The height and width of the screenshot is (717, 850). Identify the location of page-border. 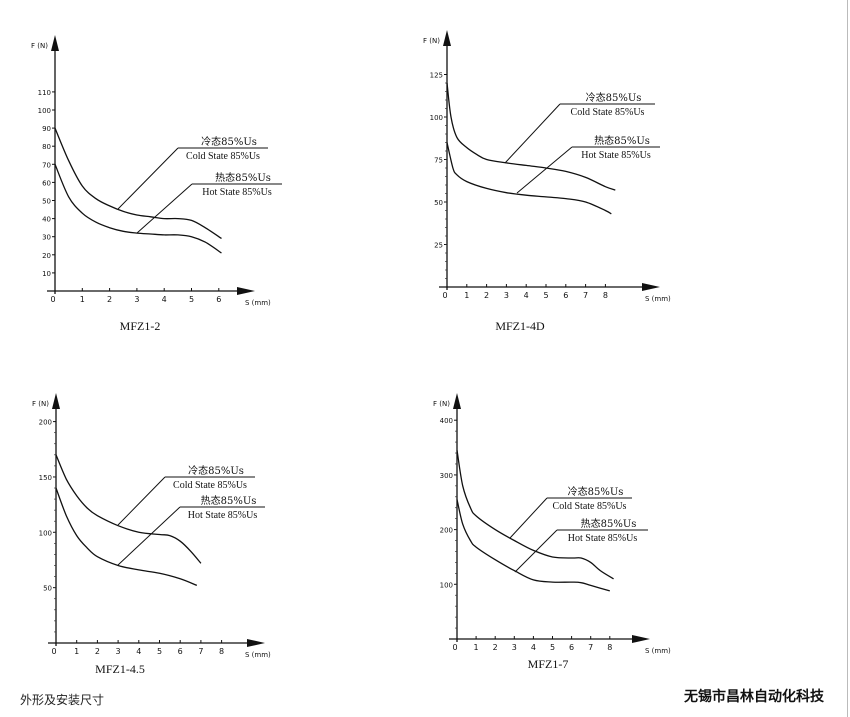
(847, 358).